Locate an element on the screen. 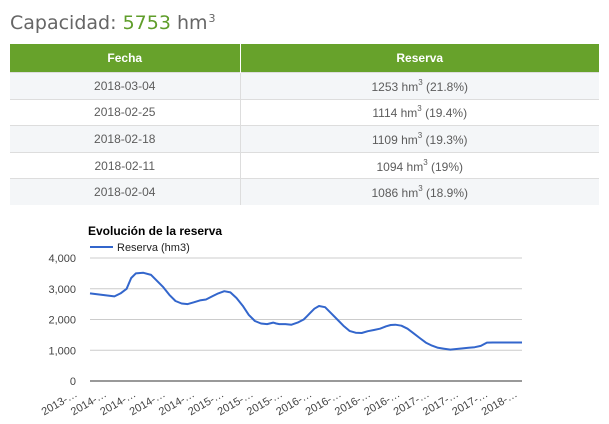 This screenshot has height=424, width=609. table-row: 2018-02-18 1109 hm3 (19.3%) is located at coordinates (304, 139).